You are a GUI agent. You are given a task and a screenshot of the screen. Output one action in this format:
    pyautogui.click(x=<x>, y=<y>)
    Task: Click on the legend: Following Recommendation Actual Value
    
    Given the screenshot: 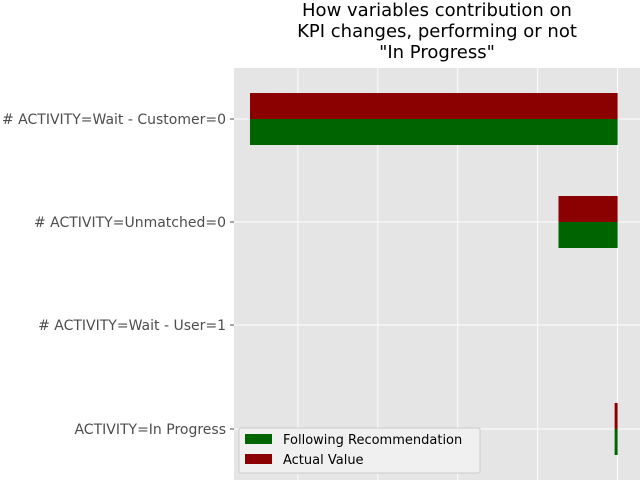 What is the action you would take?
    pyautogui.click(x=359, y=450)
    